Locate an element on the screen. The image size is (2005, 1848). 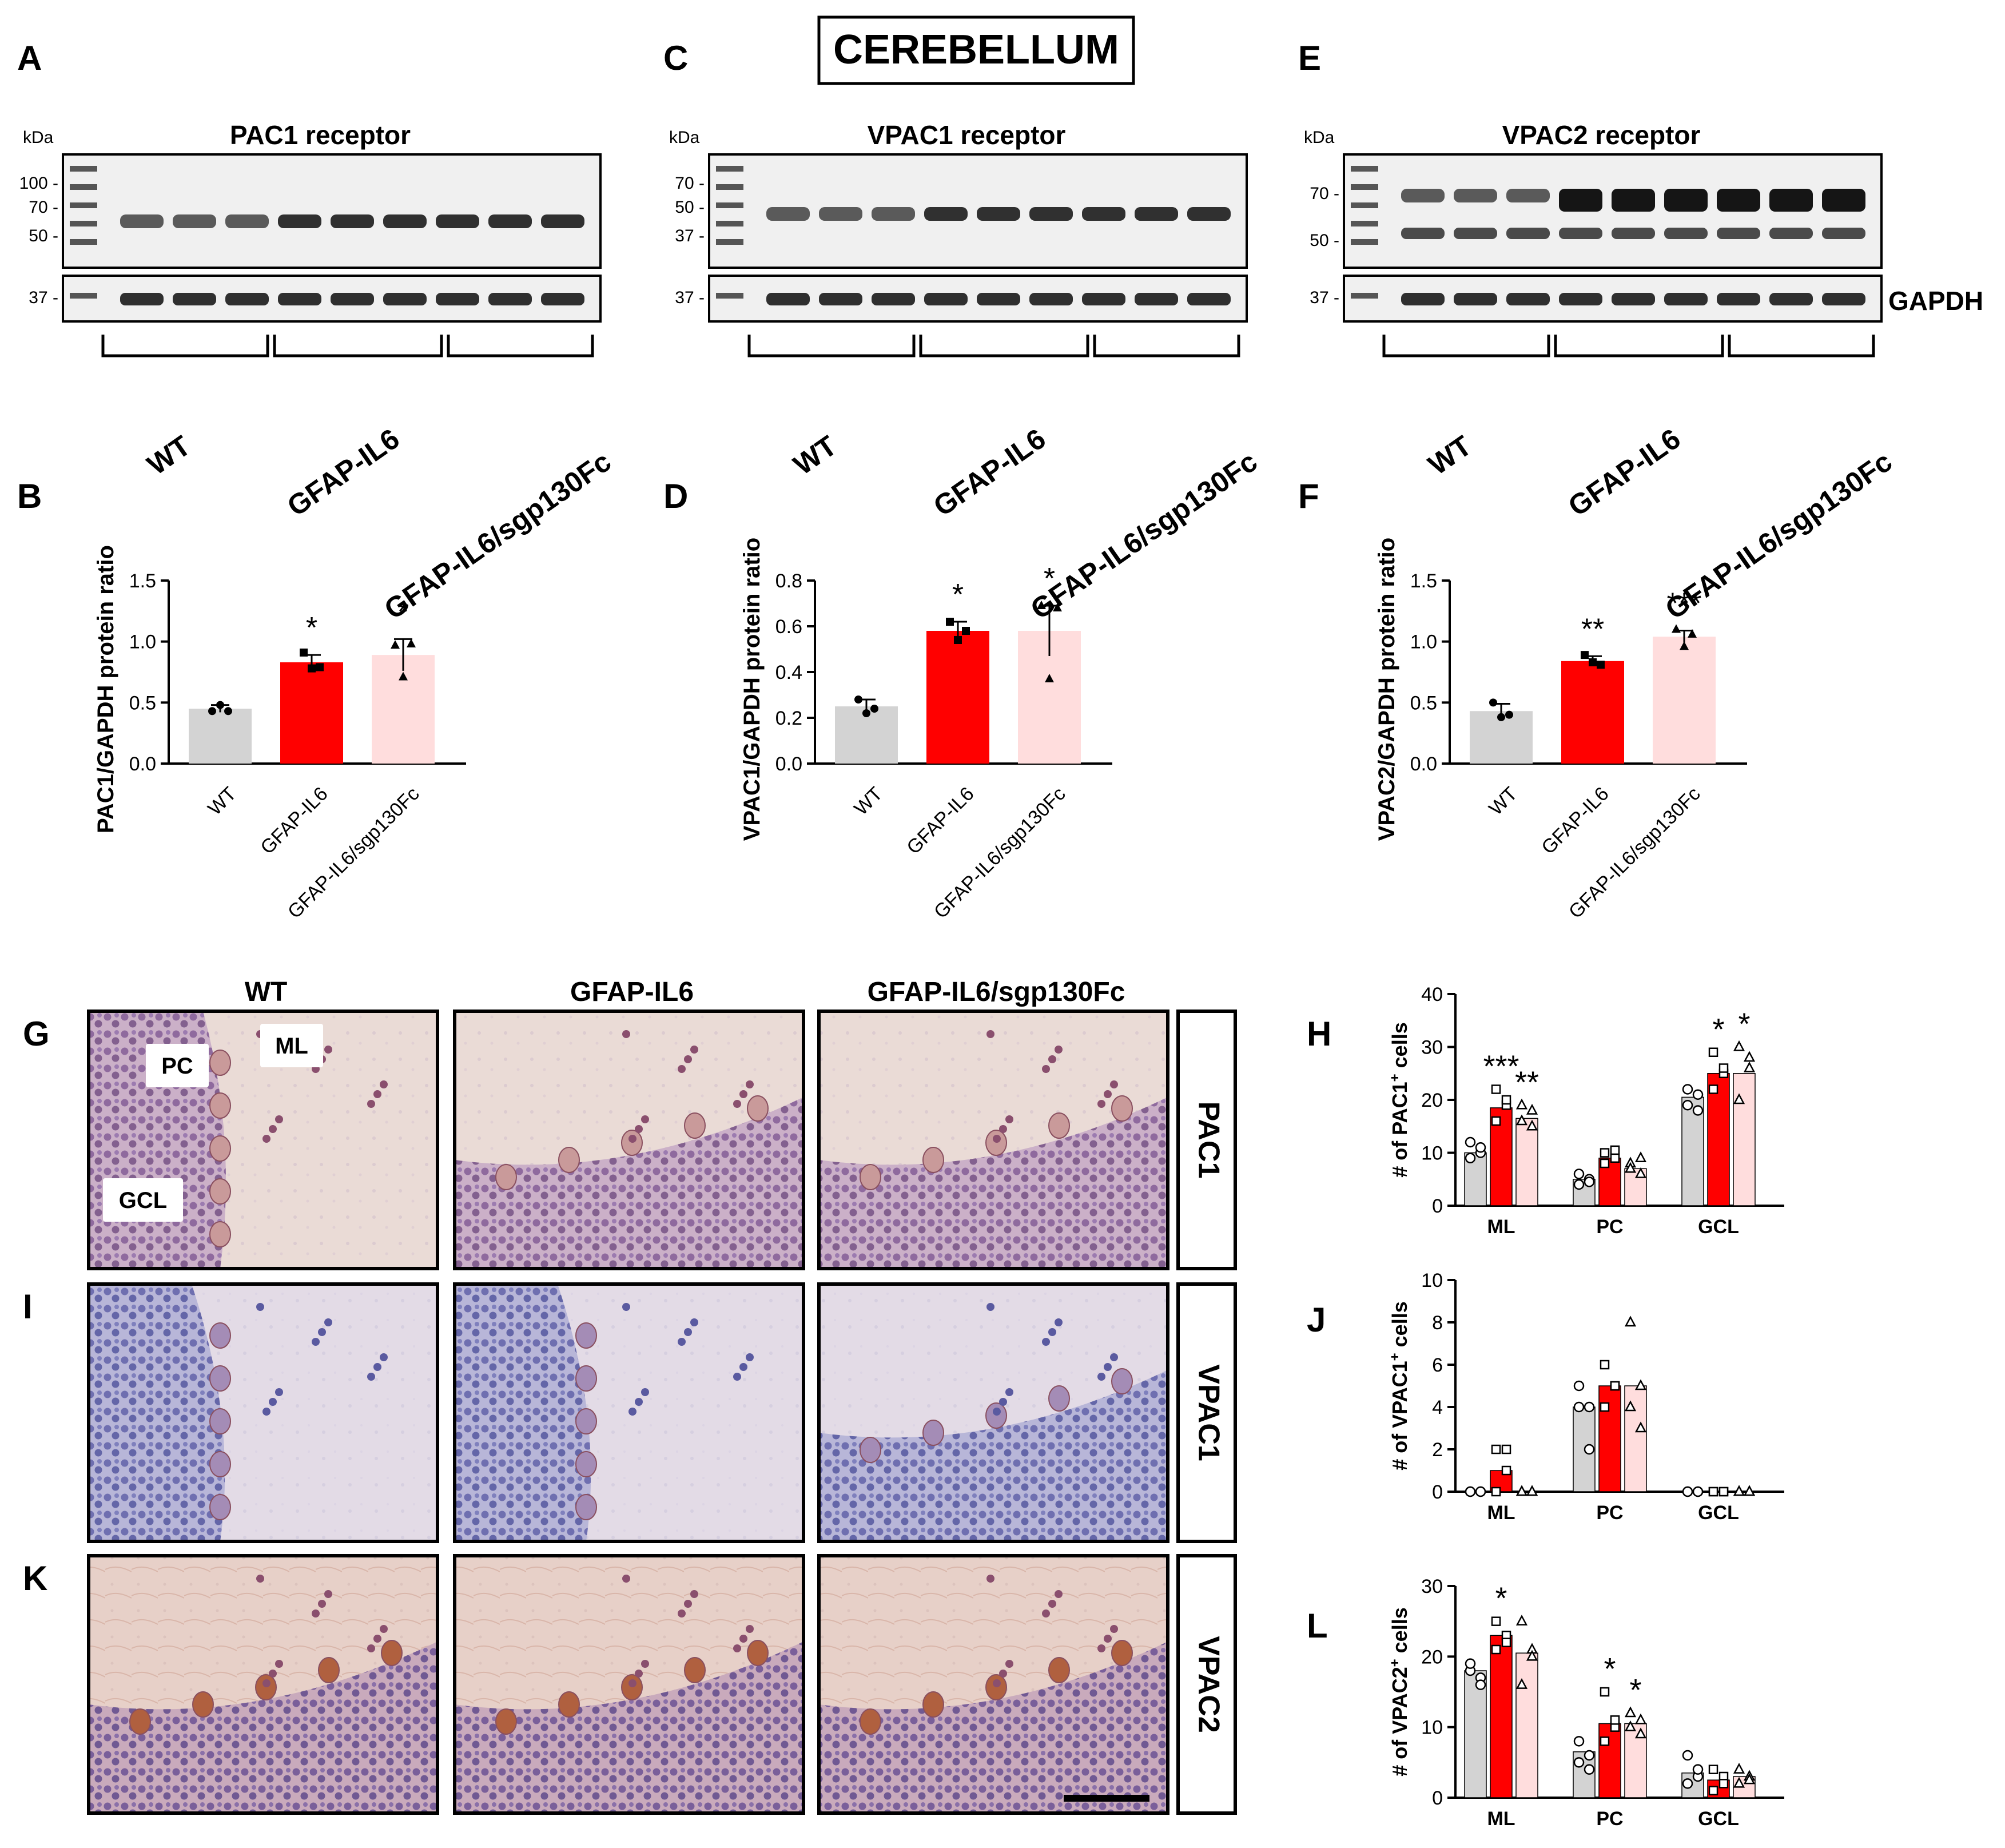
layer-label: PC is located at coordinates (177, 1065).